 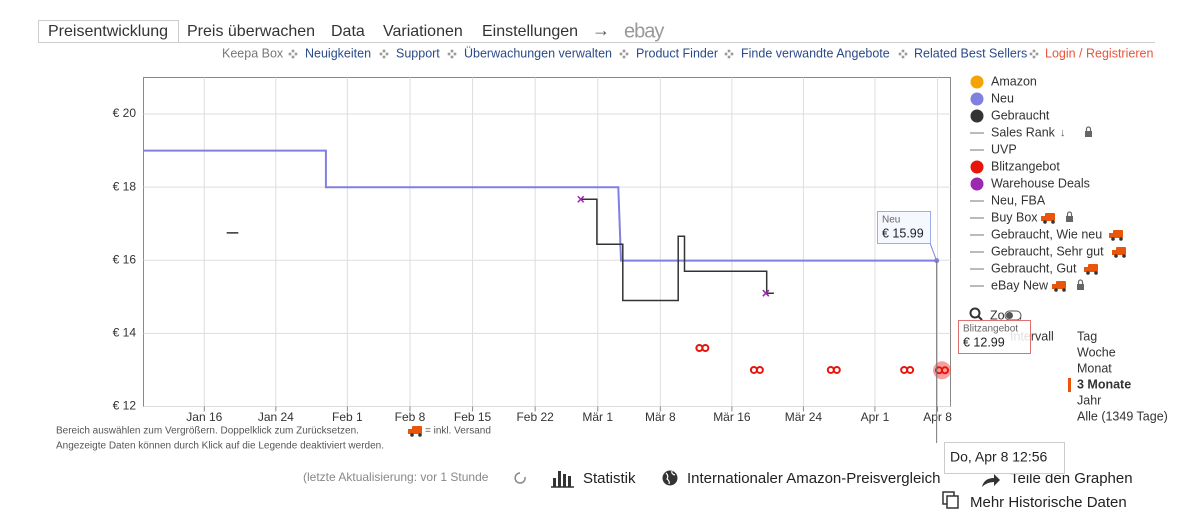 I want to click on footer-link: Statistik, so click(x=609, y=478).